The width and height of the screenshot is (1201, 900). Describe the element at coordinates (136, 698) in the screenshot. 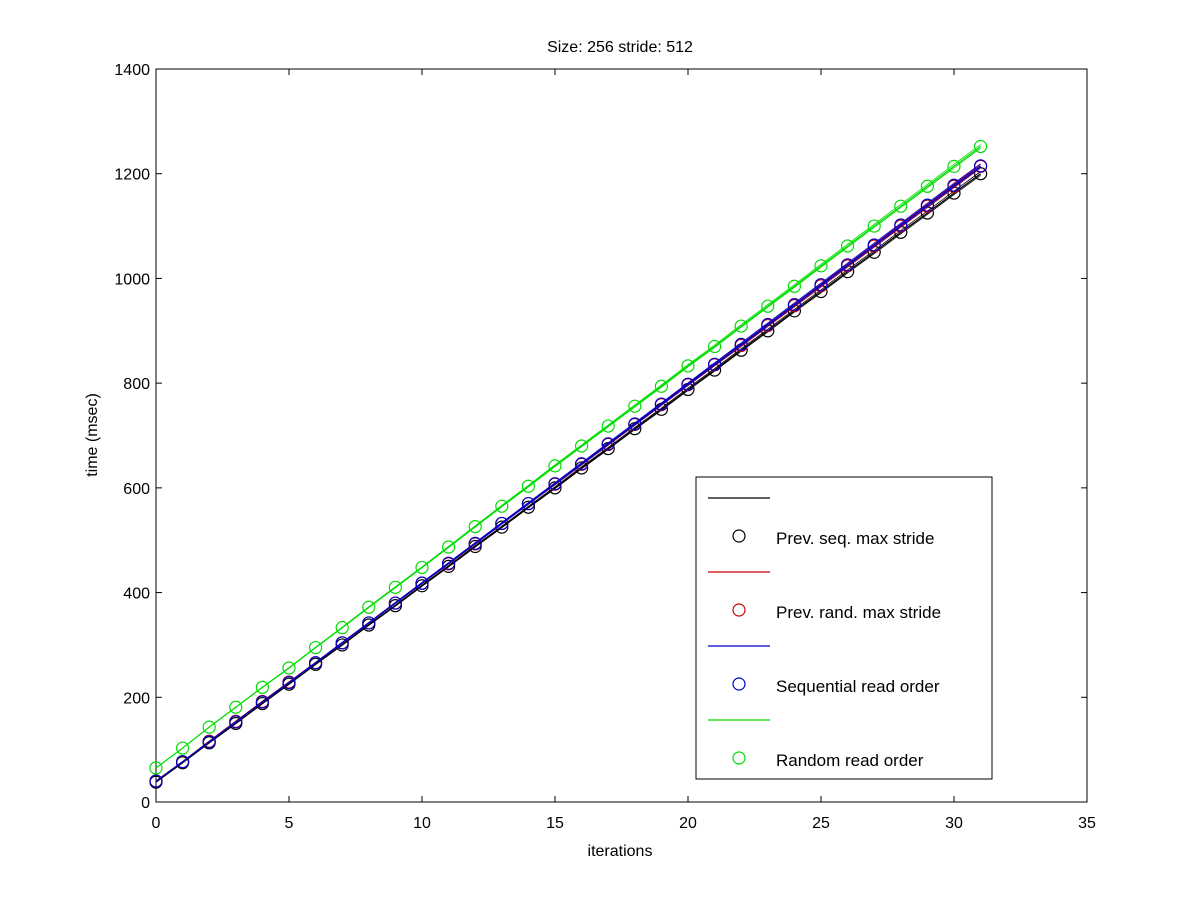

I see `y-tick-label: 200` at that location.